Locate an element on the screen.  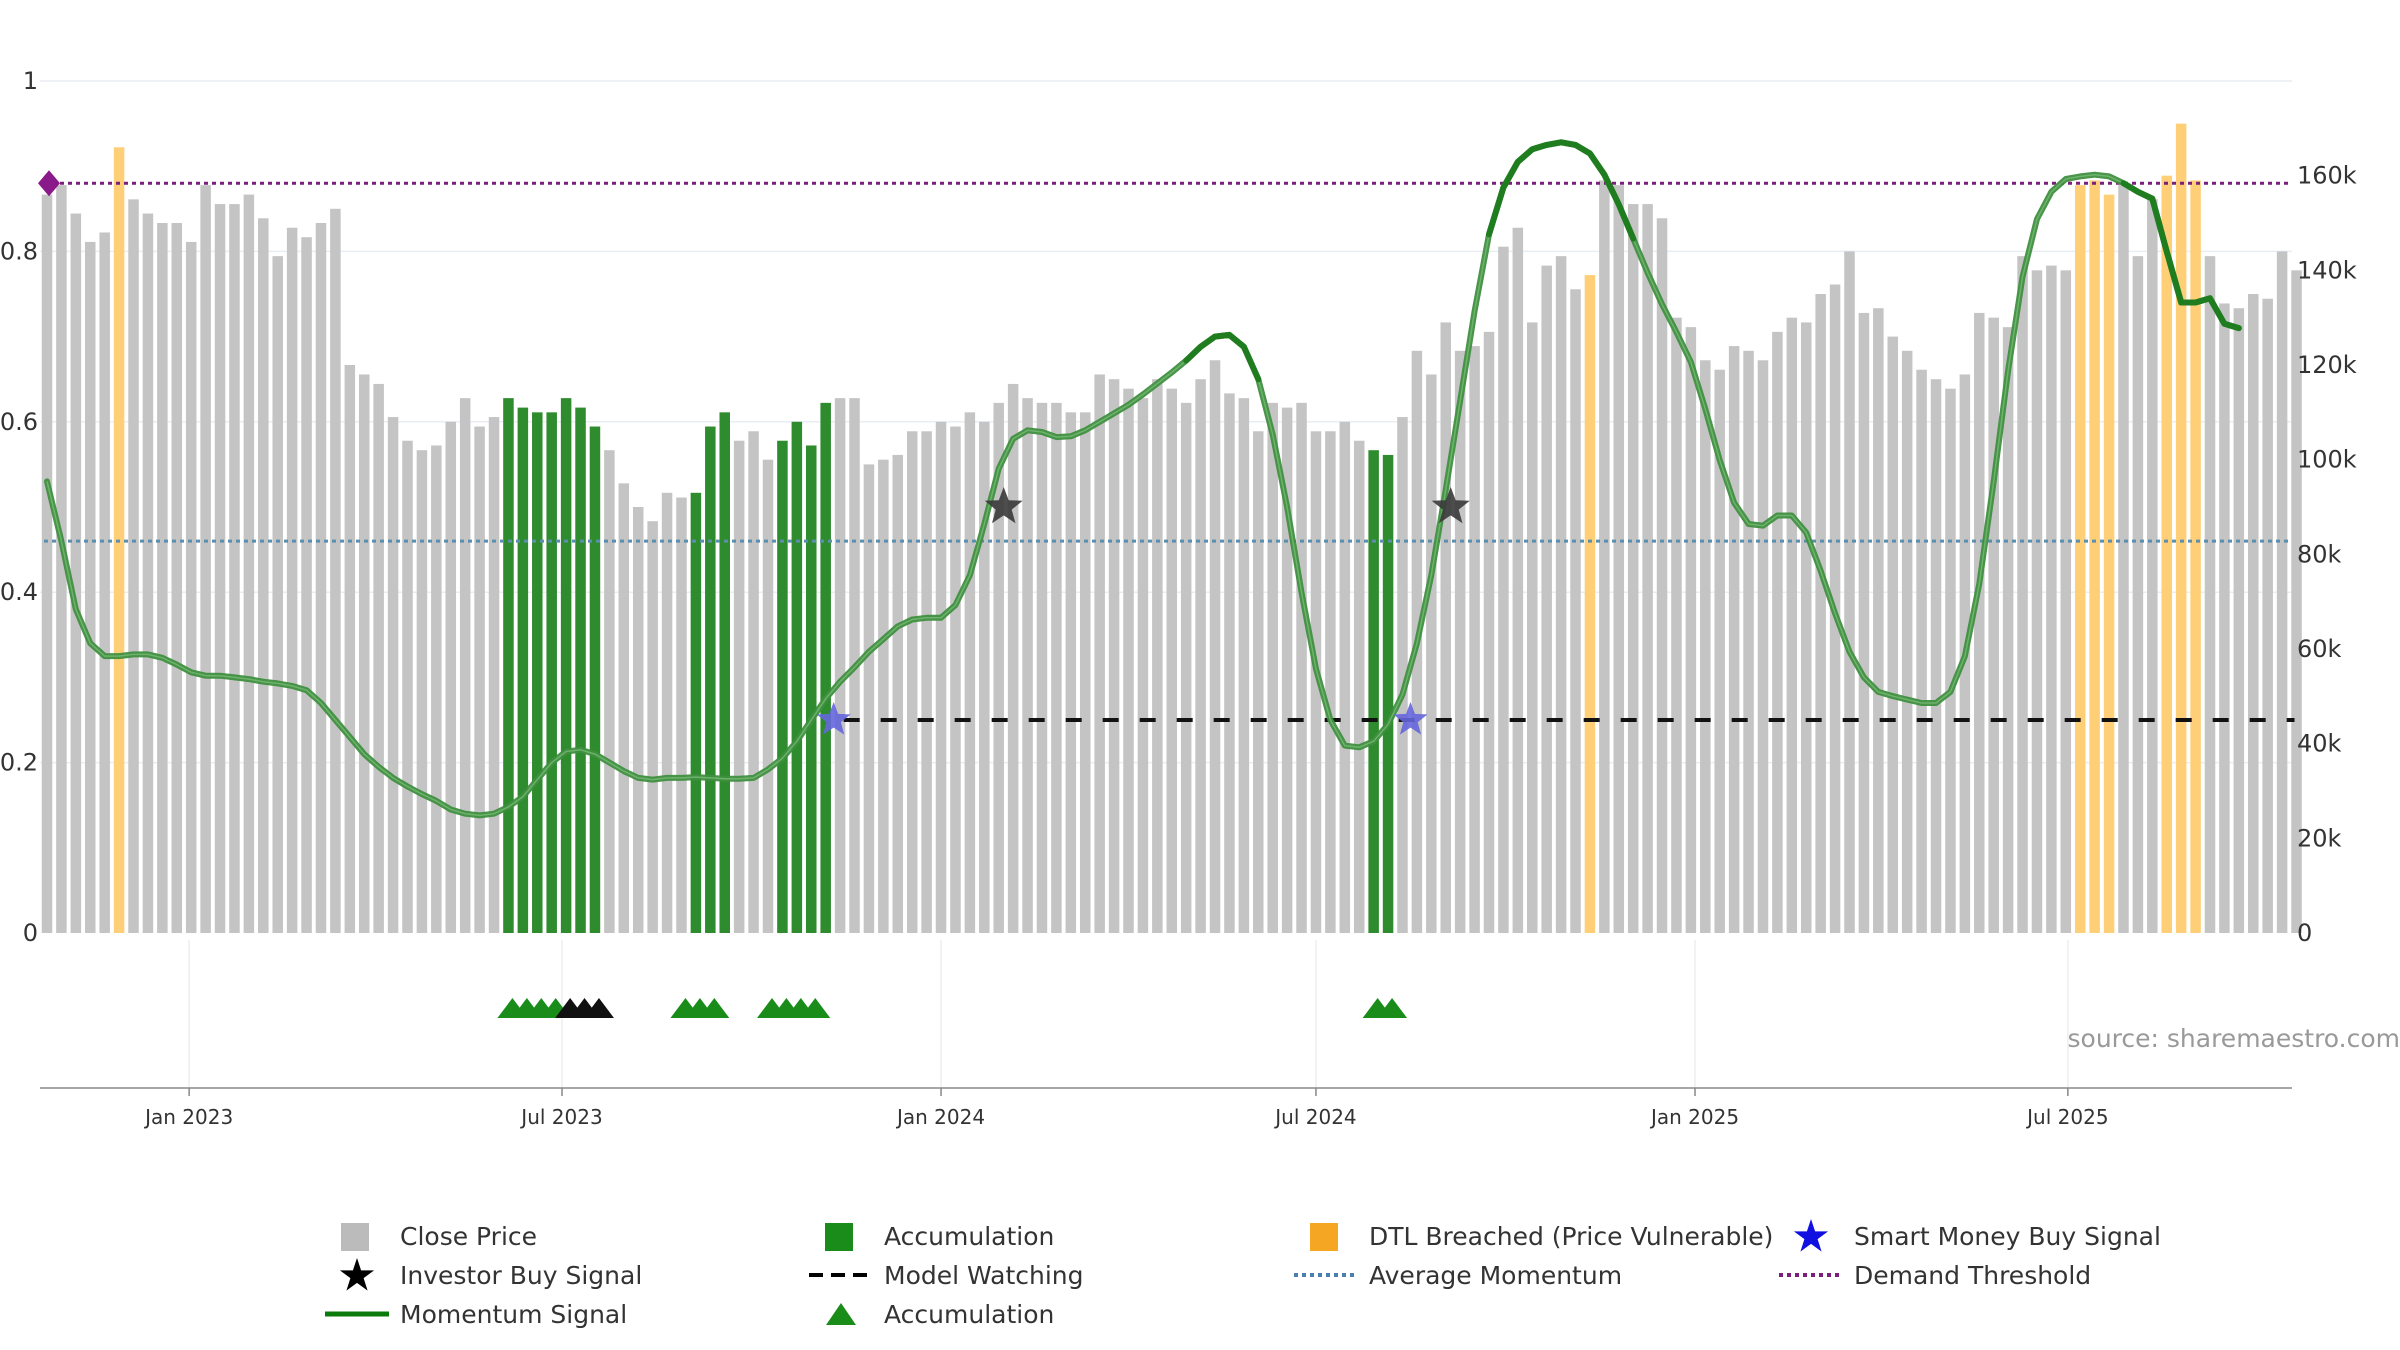
accumulation-triangle is located at coordinates (714, 1008).